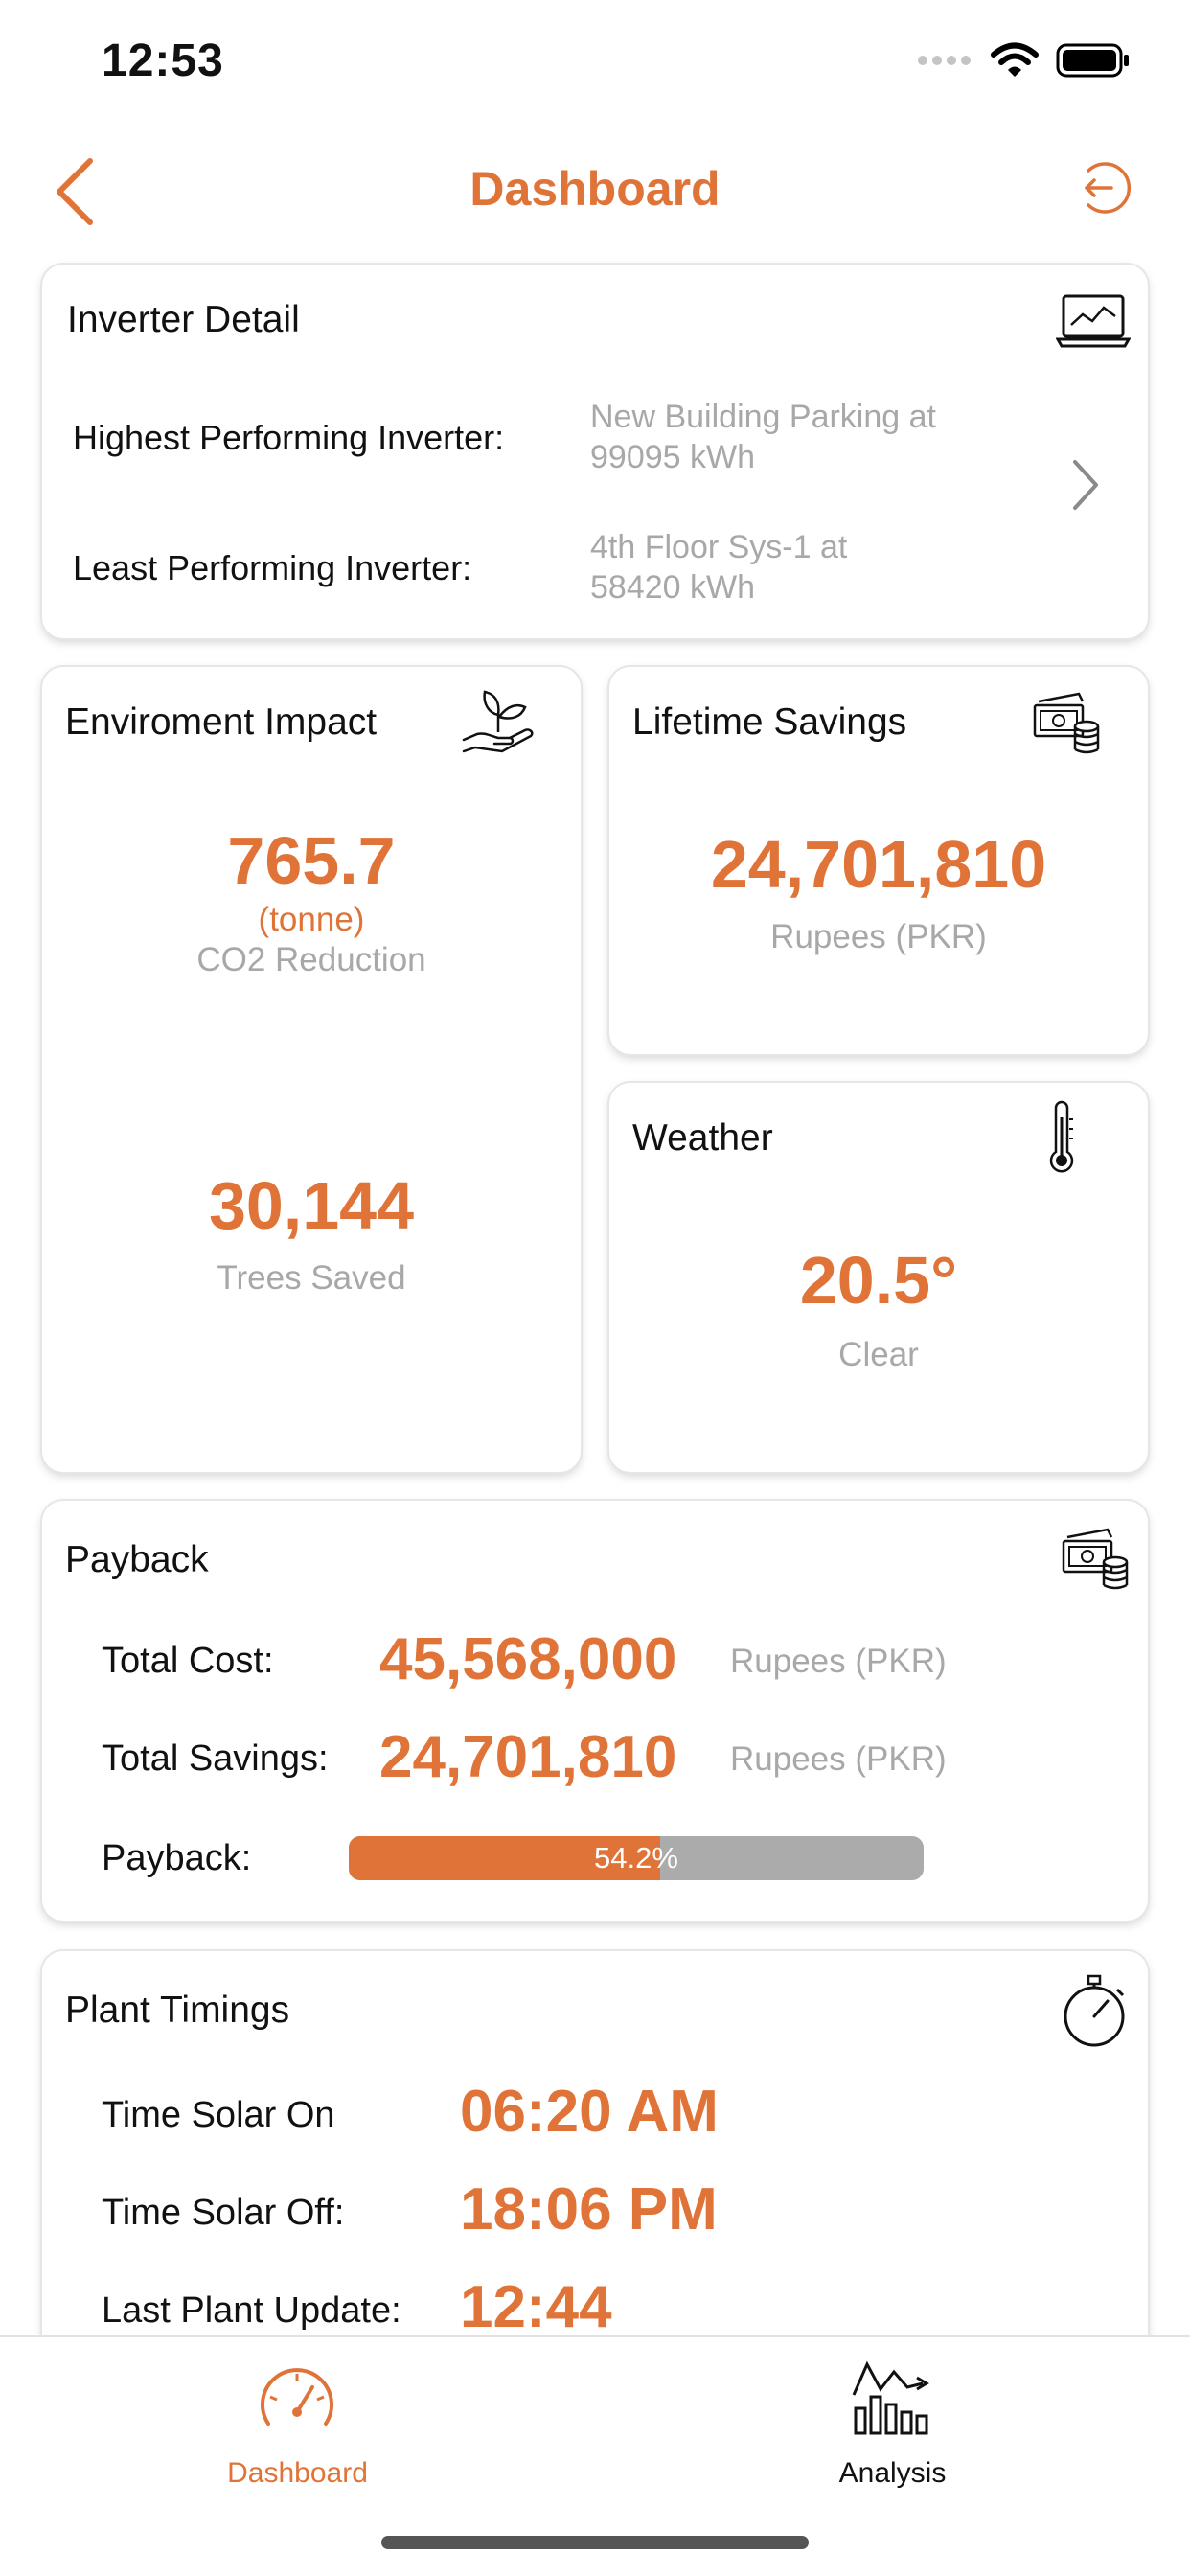  What do you see at coordinates (183, 319) in the screenshot?
I see `inverter-detail-title: Inverter Detail` at bounding box center [183, 319].